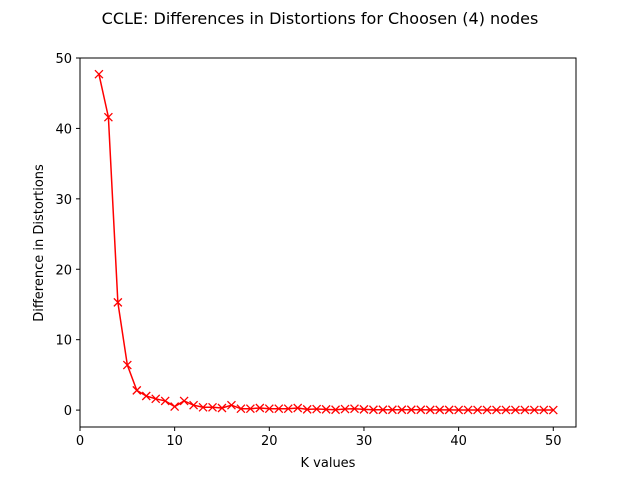 The height and width of the screenshot is (480, 640). Describe the element at coordinates (68, 411) in the screenshot. I see `y-tick-label: 0` at that location.